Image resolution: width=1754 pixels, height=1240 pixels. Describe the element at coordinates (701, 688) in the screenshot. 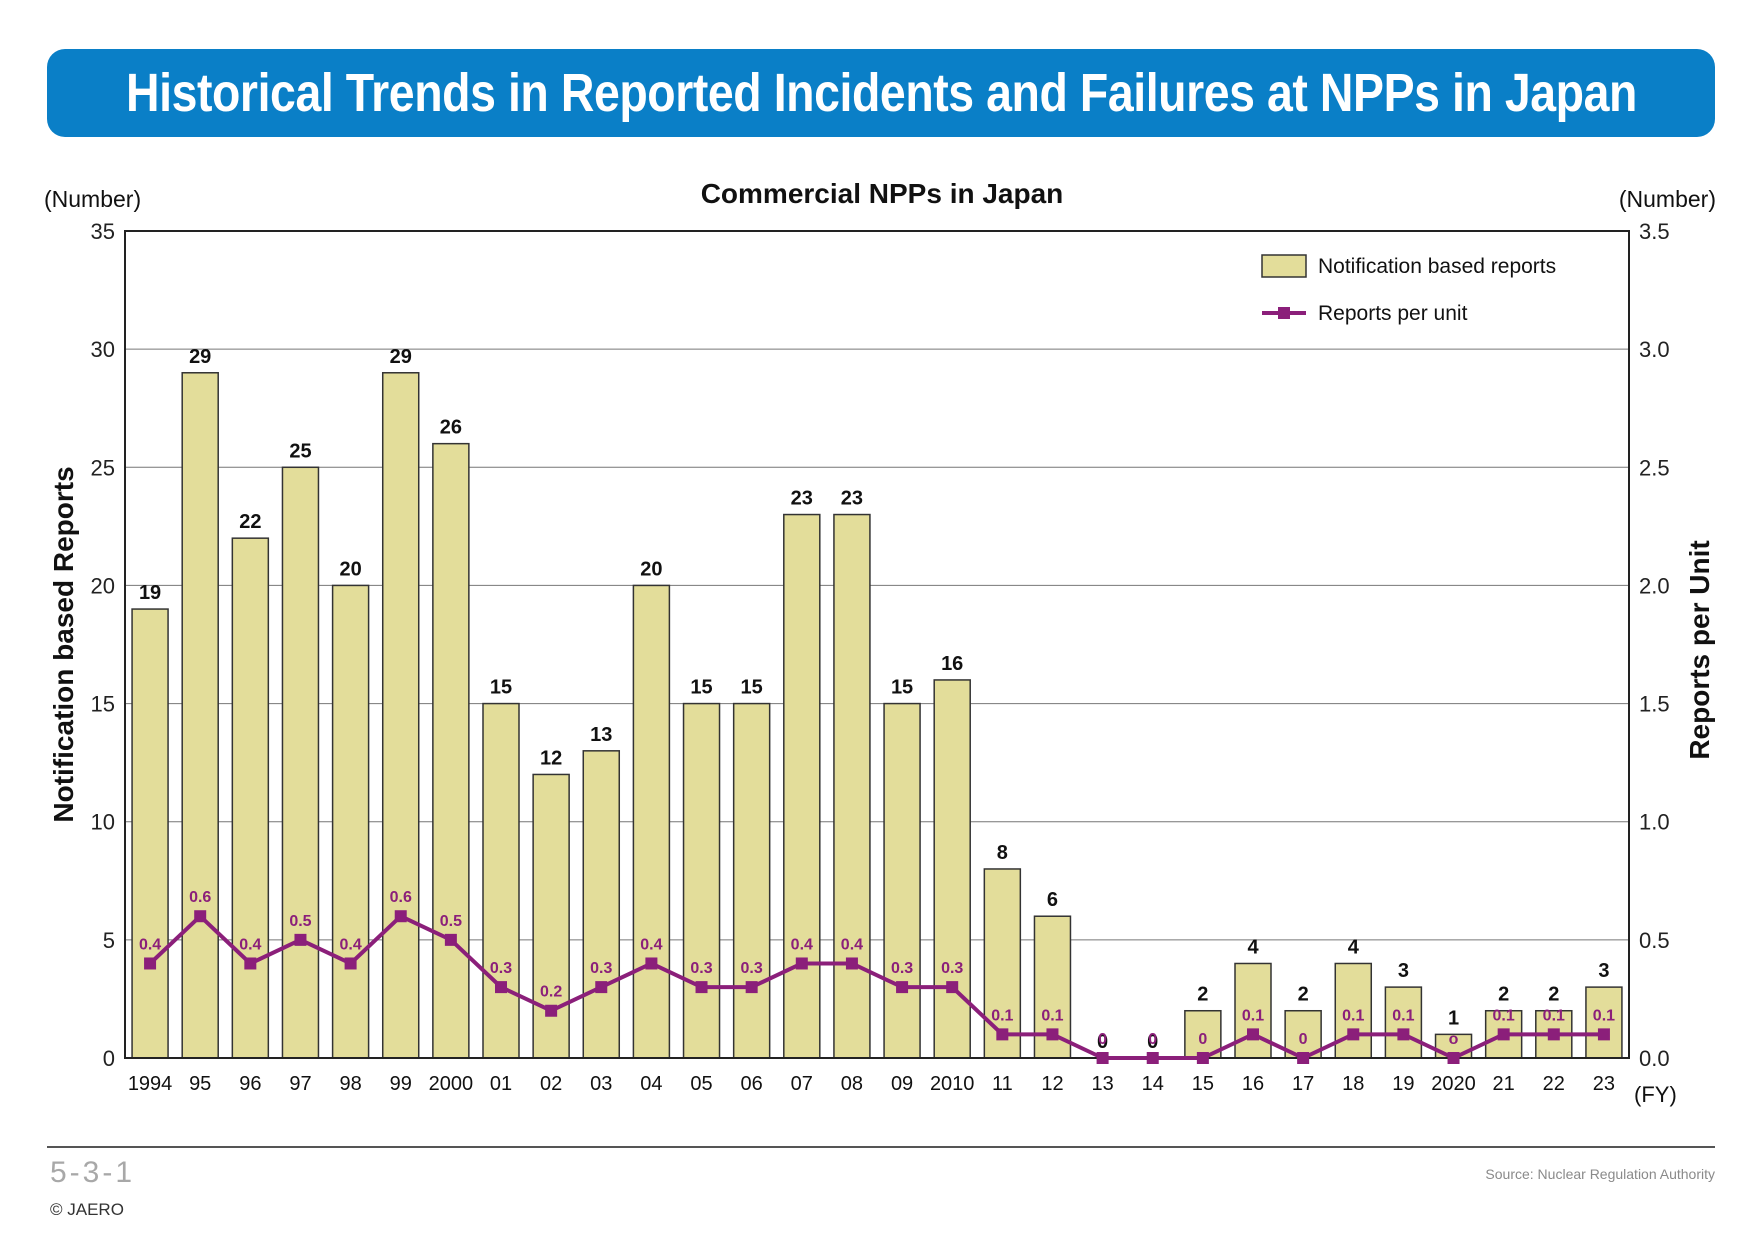

I see `bar-value-label: 15` at that location.